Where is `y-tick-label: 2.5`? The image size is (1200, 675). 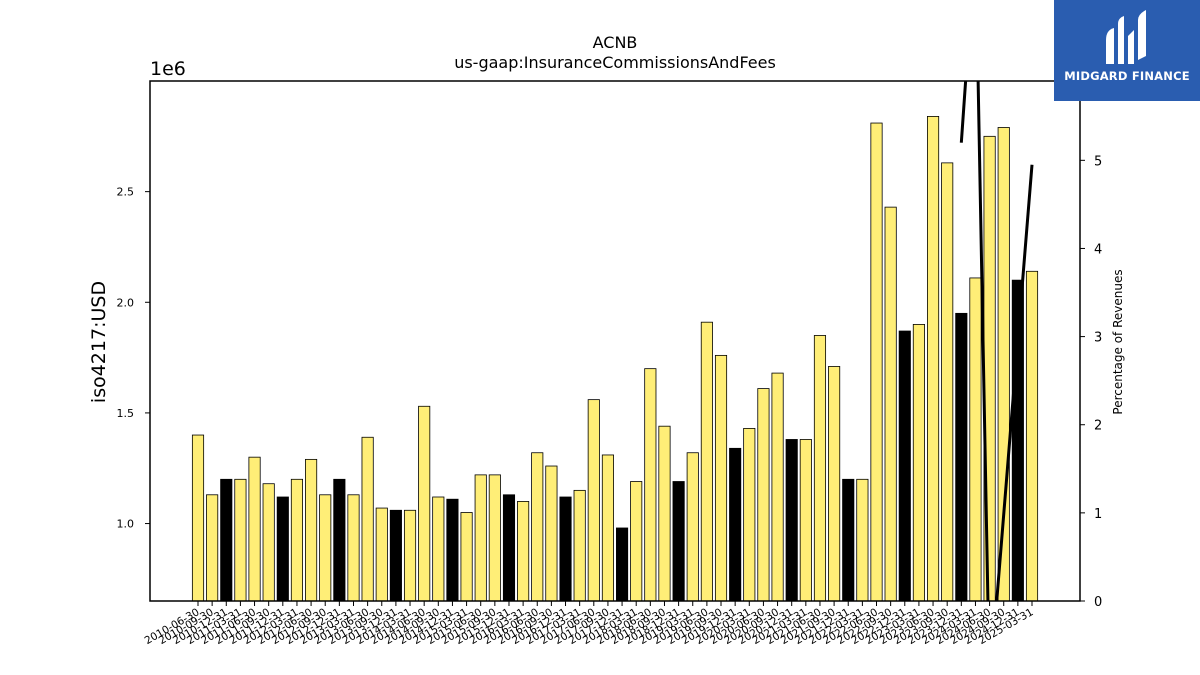
y-tick-label: 2.5 is located at coordinates (126, 192).